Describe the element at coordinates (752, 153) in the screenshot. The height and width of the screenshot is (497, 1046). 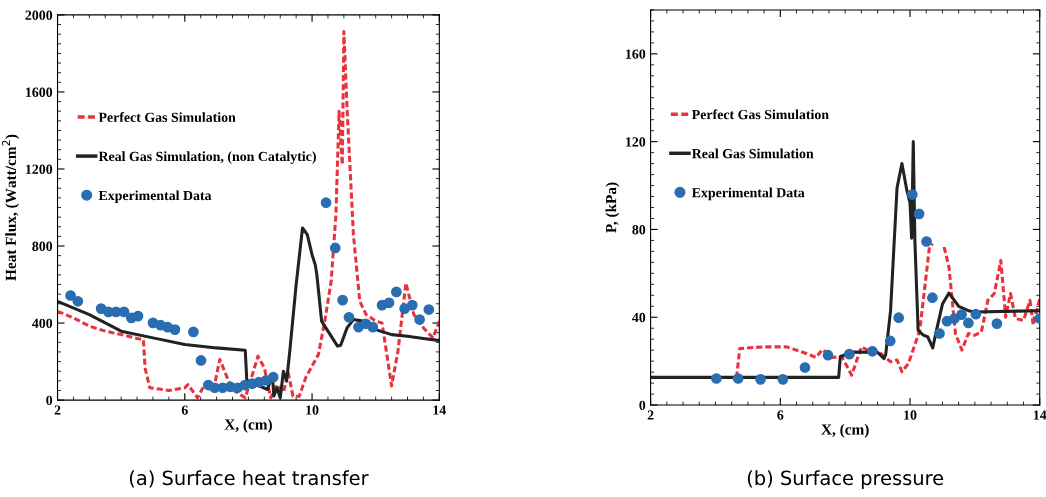
I see `legend-label: Real Gas Simulation` at that location.